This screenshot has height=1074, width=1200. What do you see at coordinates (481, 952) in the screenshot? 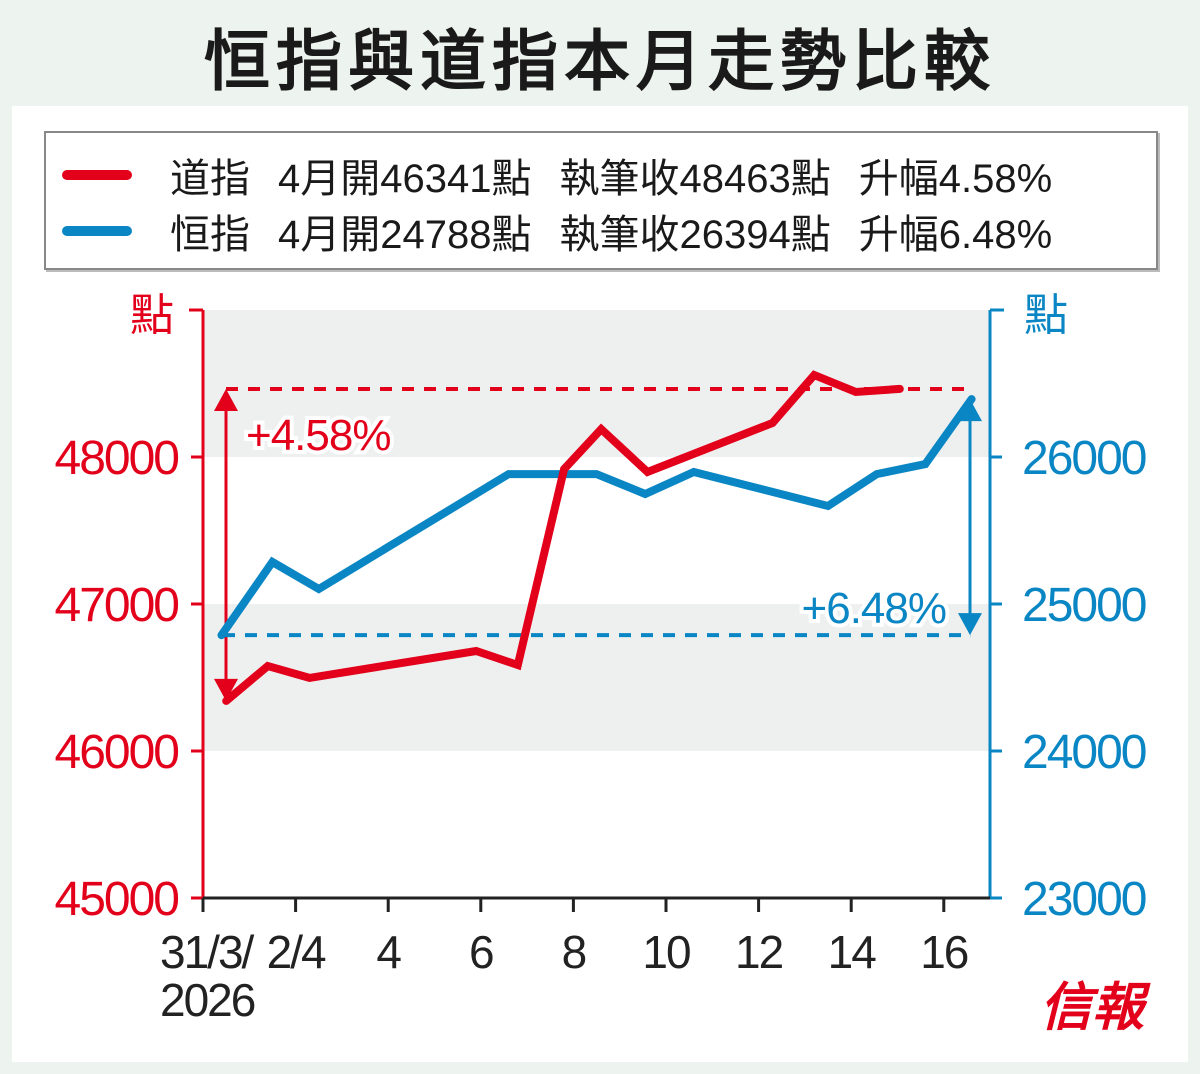
I see `x-tick-label: 6` at bounding box center [481, 952].